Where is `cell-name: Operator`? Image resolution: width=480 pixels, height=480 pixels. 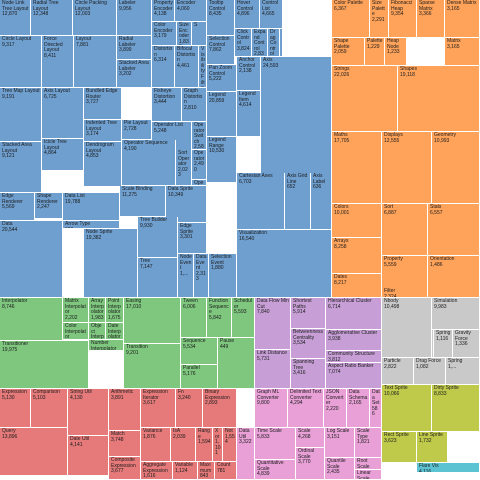
cell-name: Operator is located at coordinates (199, 156).